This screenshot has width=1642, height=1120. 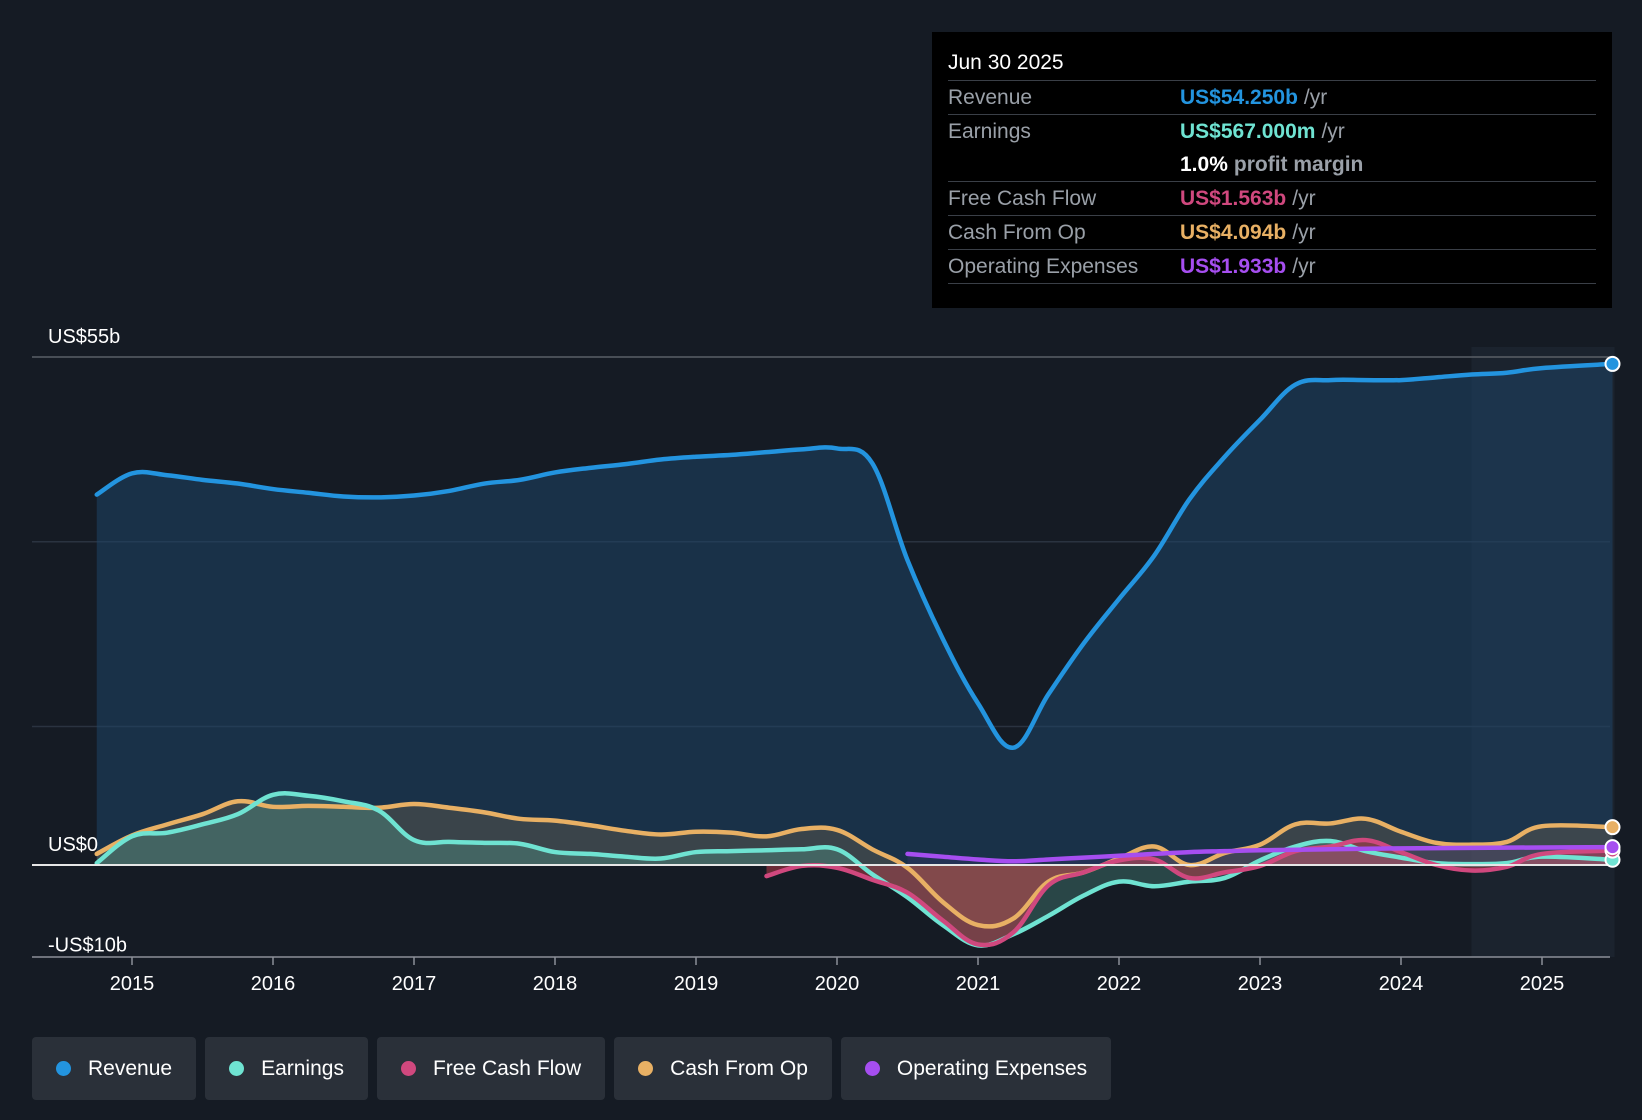 What do you see at coordinates (1260, 984) in the screenshot?
I see `x-tick-label: 2023` at bounding box center [1260, 984].